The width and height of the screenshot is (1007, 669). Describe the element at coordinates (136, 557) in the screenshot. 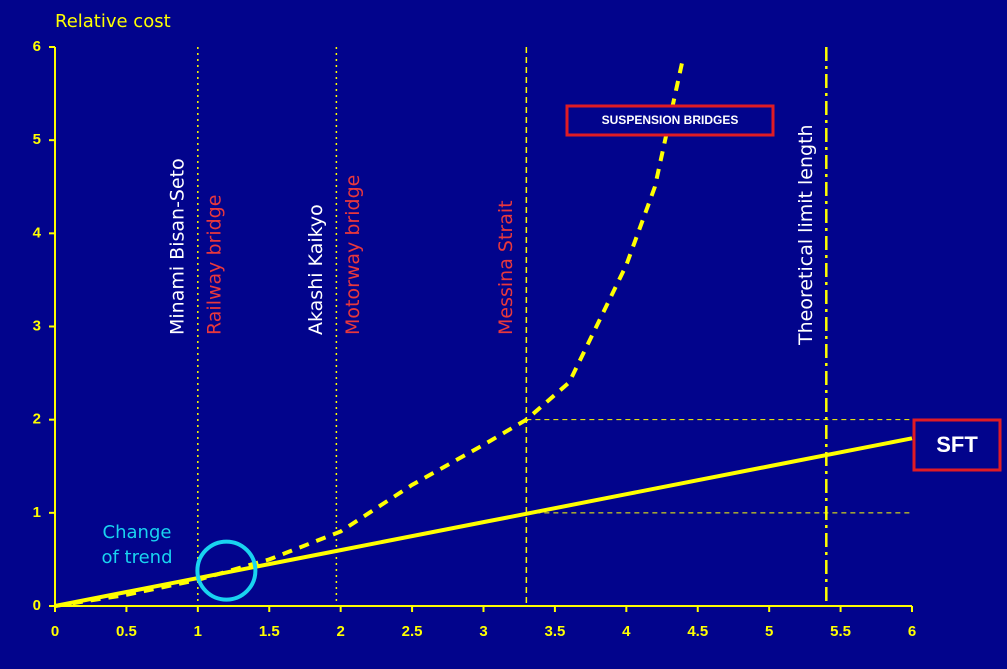

I see `annotation-text: of trend` at that location.